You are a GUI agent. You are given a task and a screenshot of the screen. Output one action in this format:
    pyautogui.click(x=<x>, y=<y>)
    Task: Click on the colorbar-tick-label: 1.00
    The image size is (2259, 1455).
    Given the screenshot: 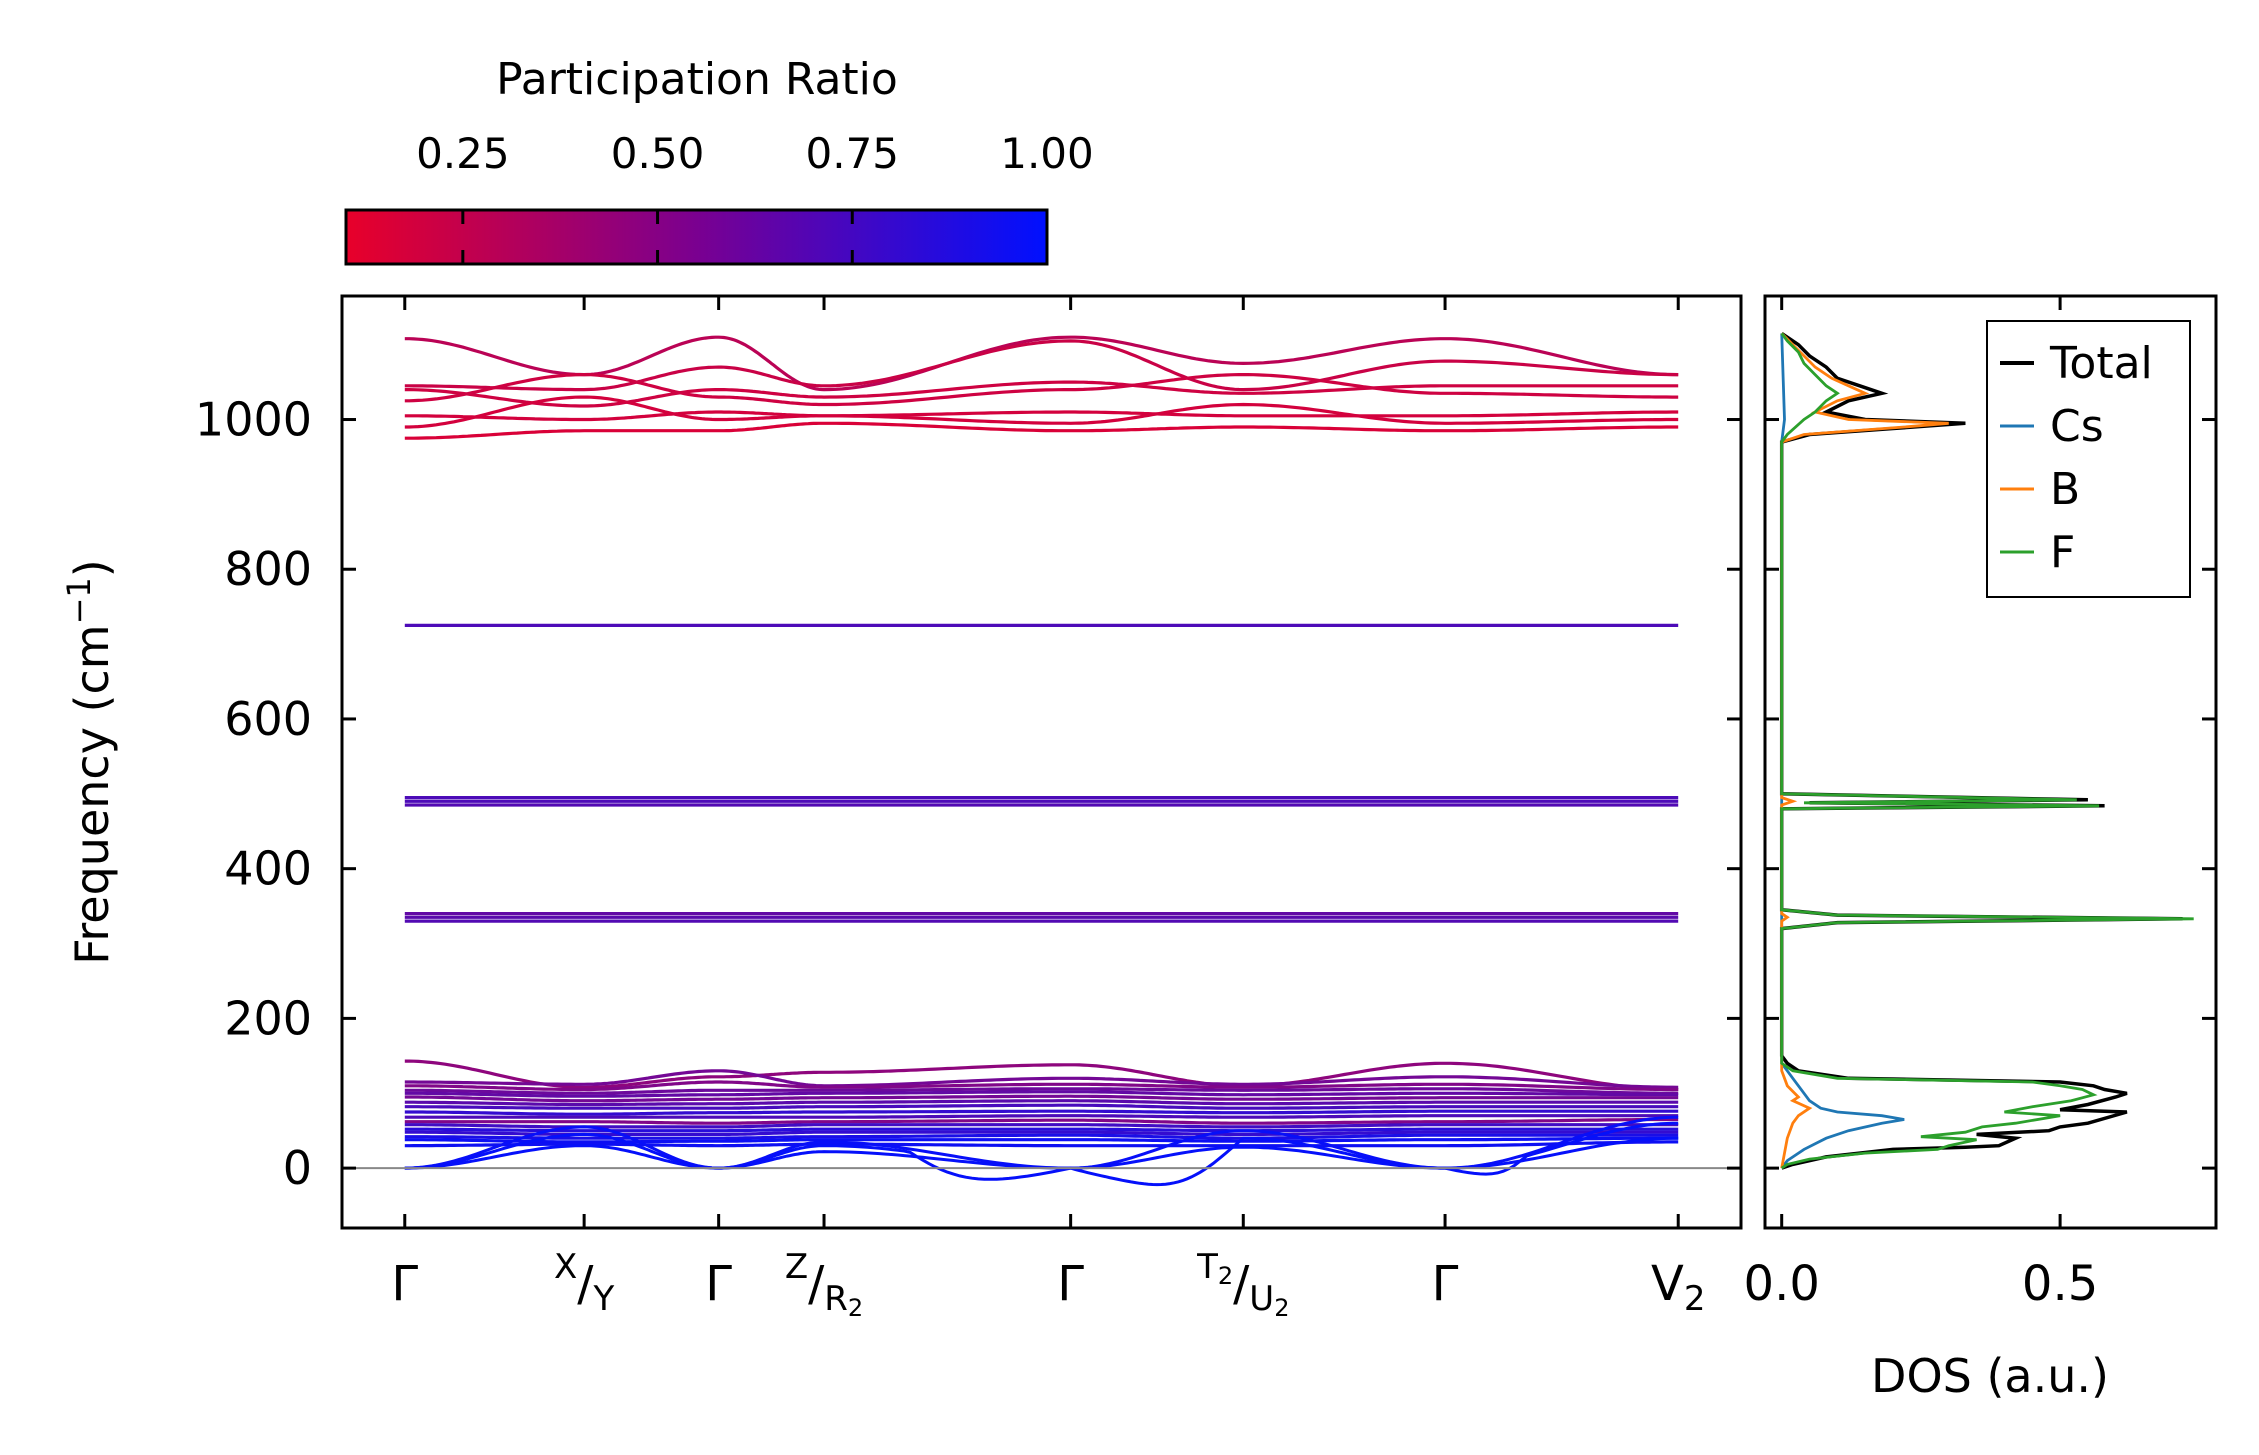 What is the action you would take?
    pyautogui.click(x=1047, y=153)
    